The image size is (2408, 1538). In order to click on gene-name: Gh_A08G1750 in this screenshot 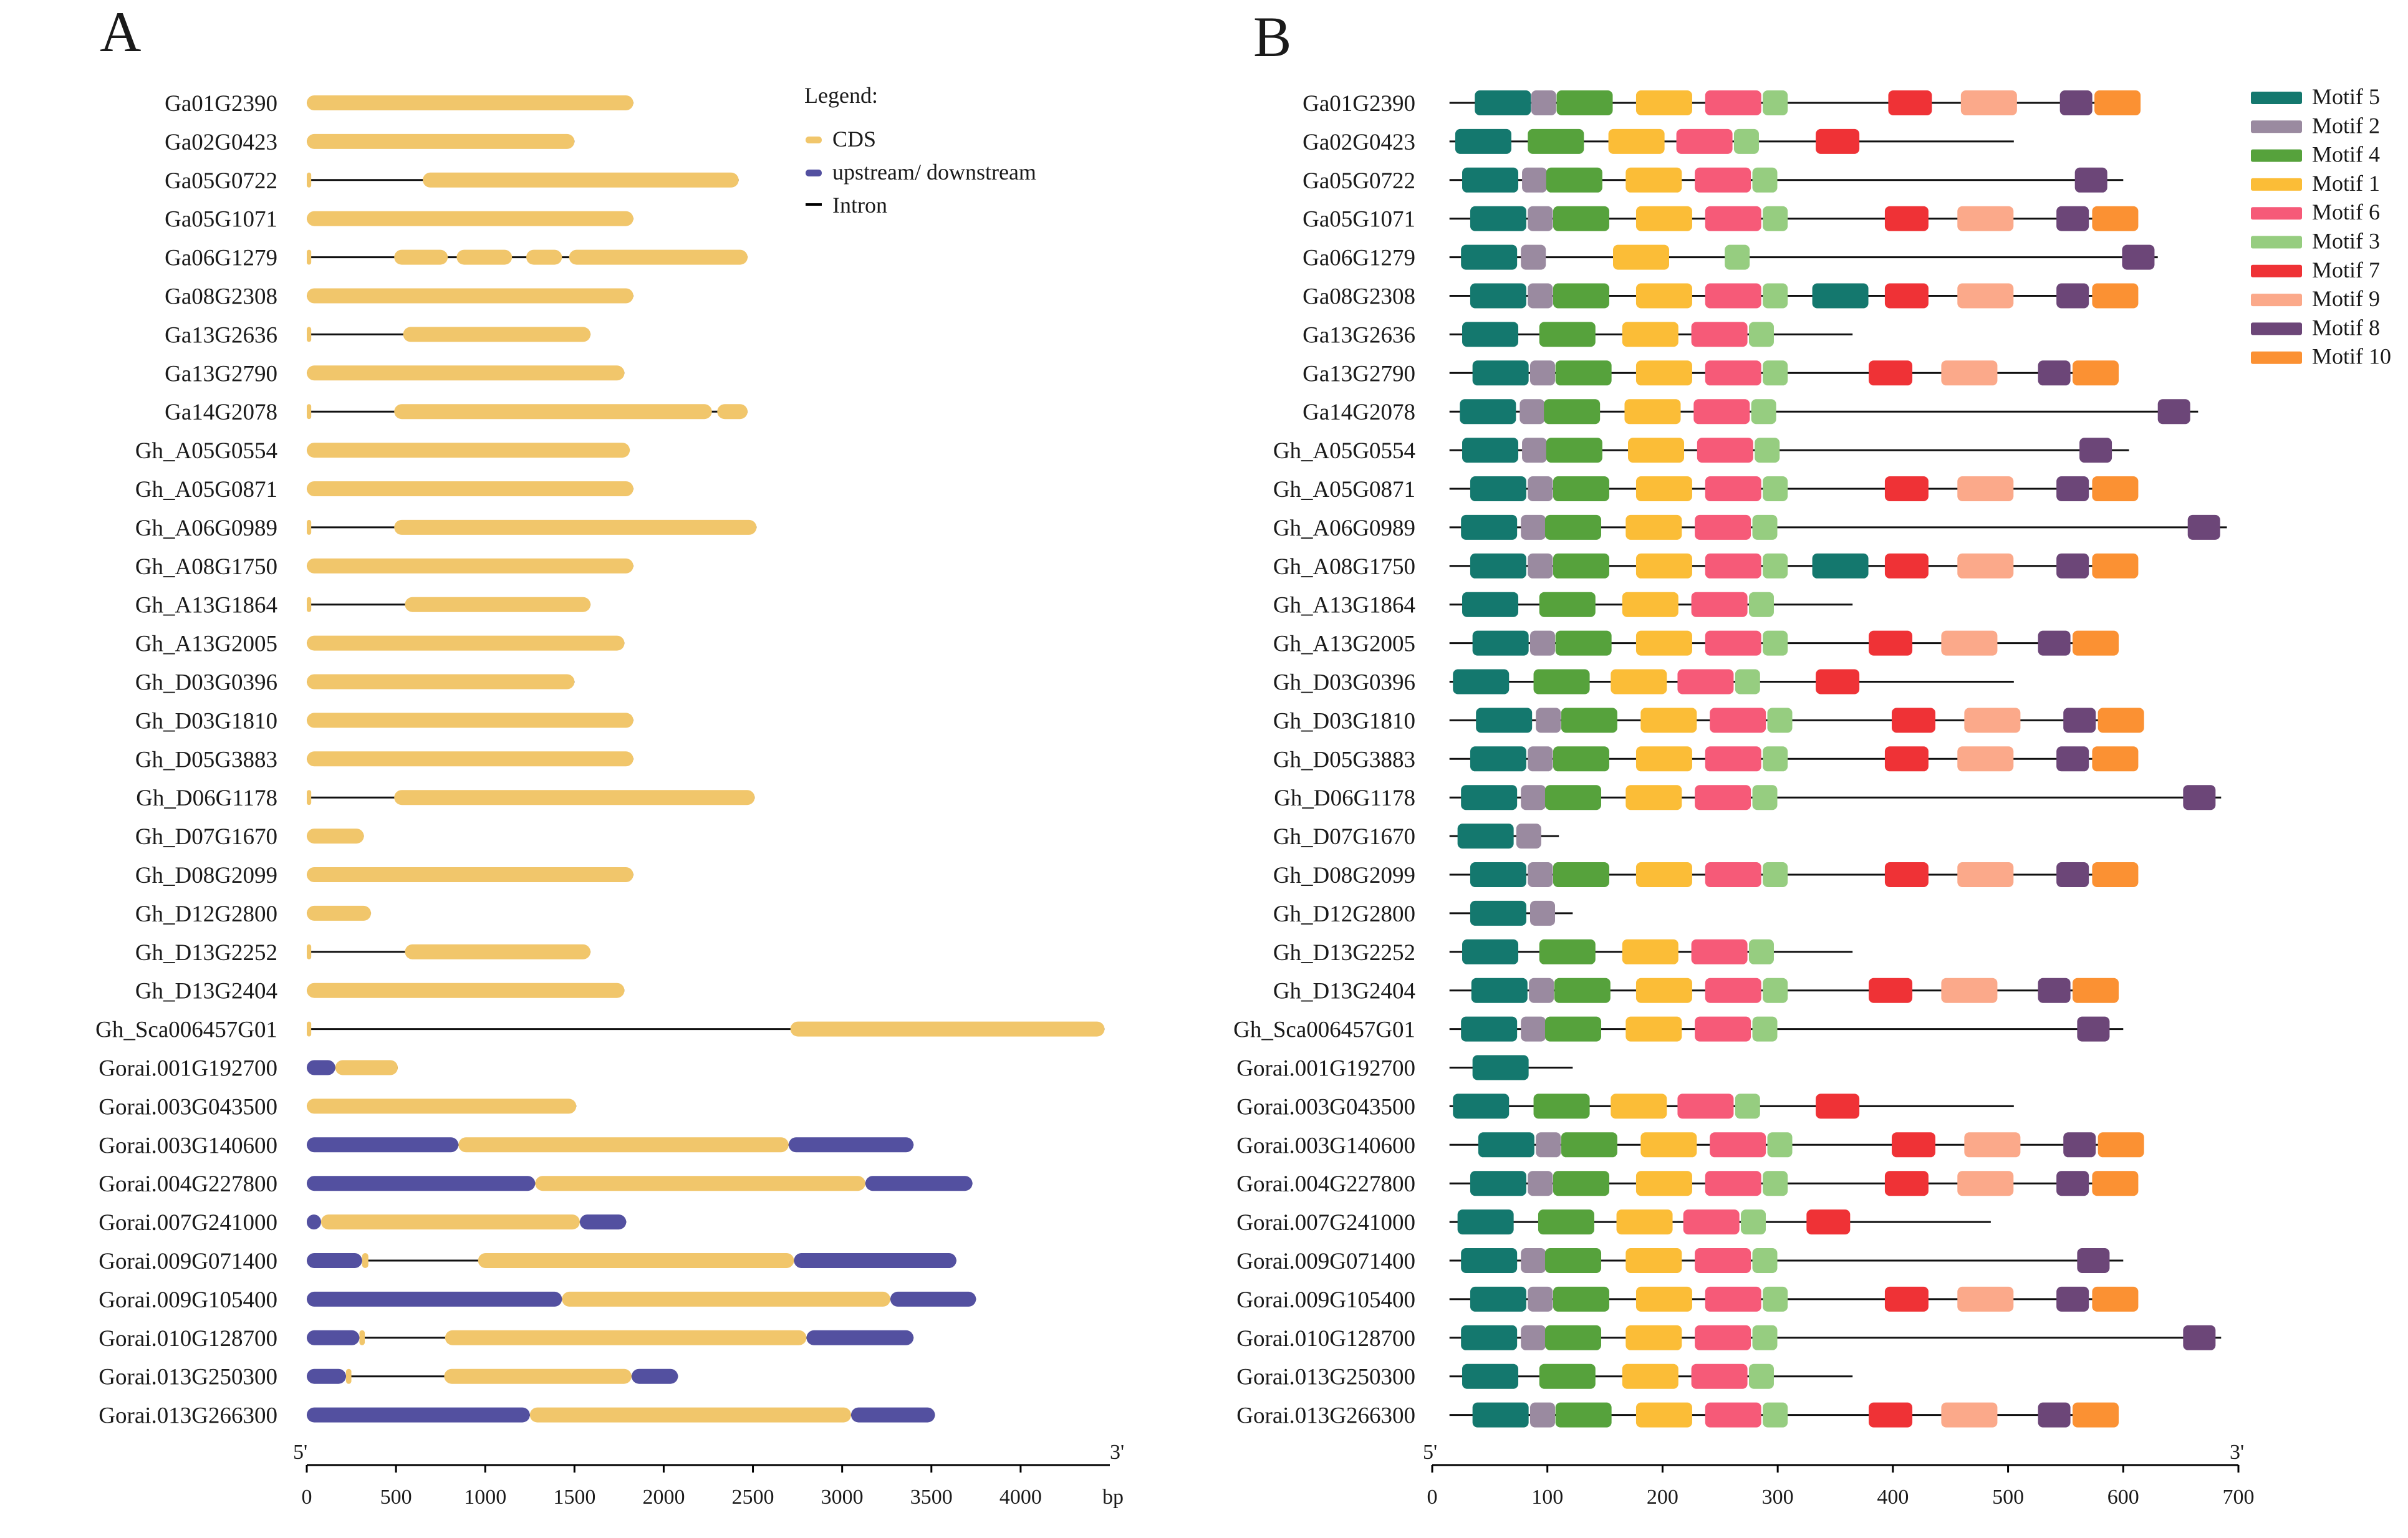, I will do `click(206, 567)`.